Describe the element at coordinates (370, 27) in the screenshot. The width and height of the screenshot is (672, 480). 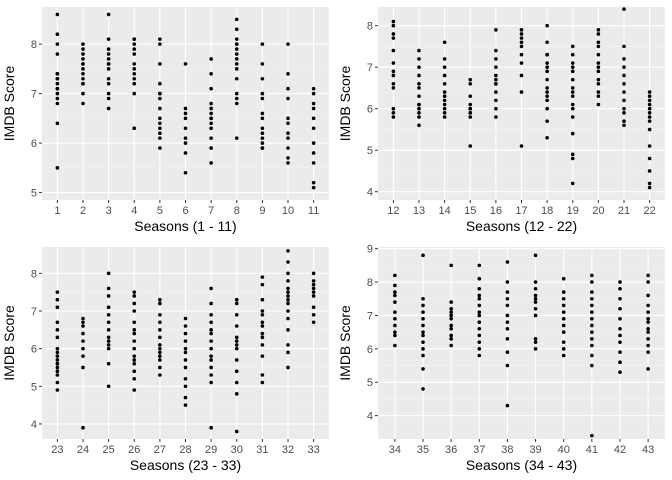
I see `y-tick-label: 8` at that location.